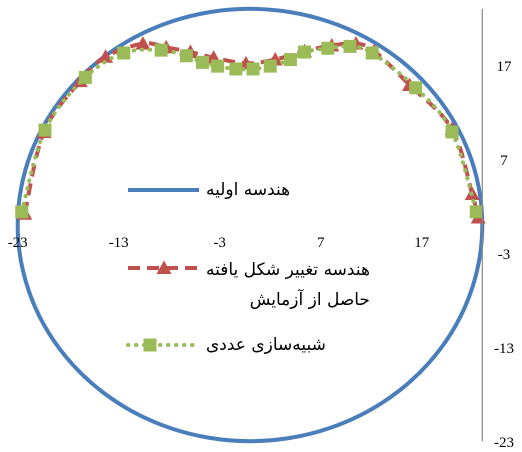 The height and width of the screenshot is (452, 522). I want to click on legend-label-initial-geometry: هندسه اولیه, so click(248, 190).